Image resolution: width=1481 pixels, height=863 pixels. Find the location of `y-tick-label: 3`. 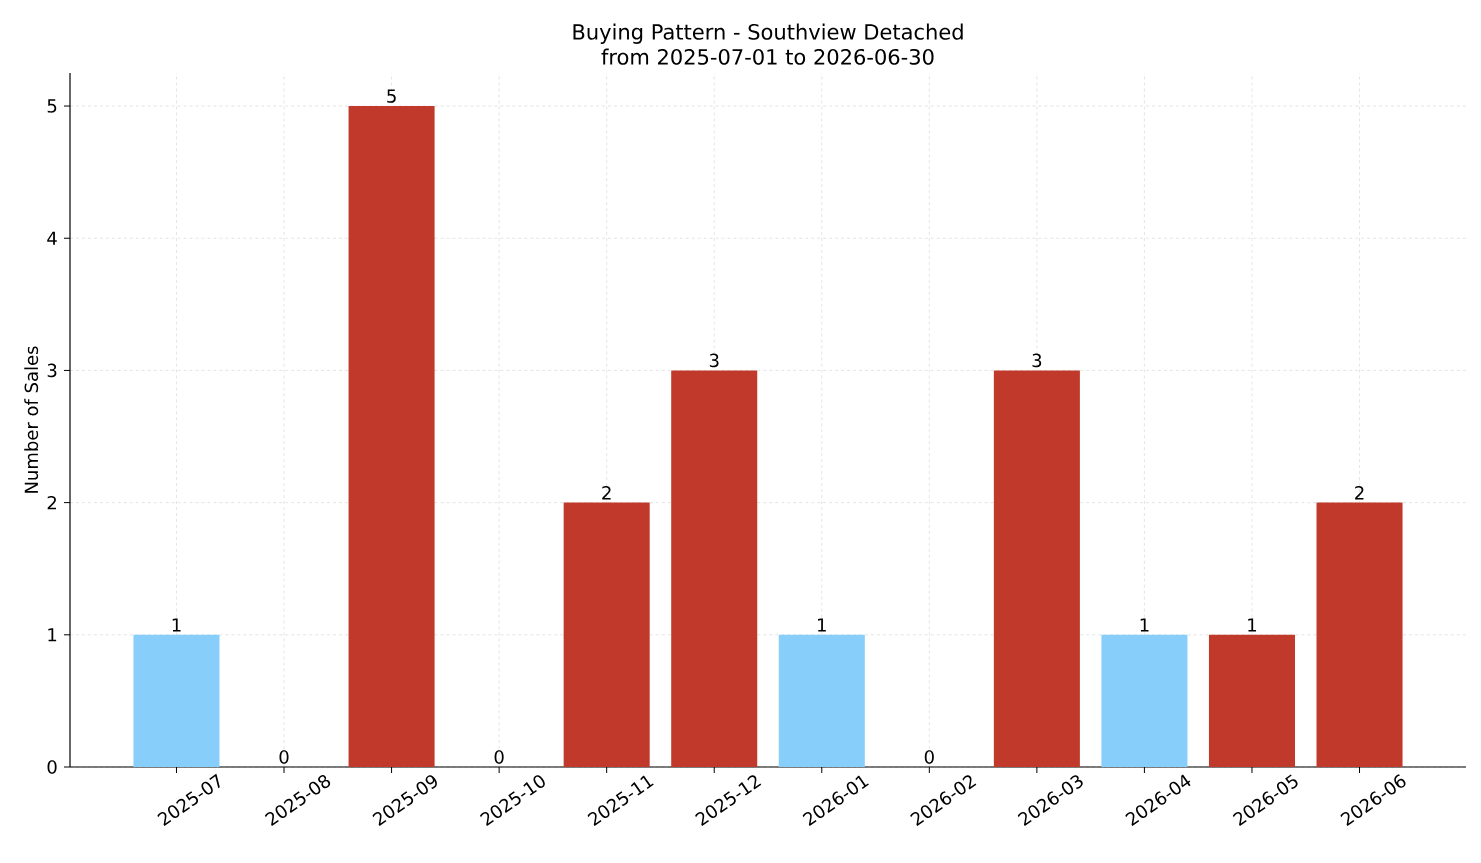

y-tick-label: 3 is located at coordinates (52, 370).